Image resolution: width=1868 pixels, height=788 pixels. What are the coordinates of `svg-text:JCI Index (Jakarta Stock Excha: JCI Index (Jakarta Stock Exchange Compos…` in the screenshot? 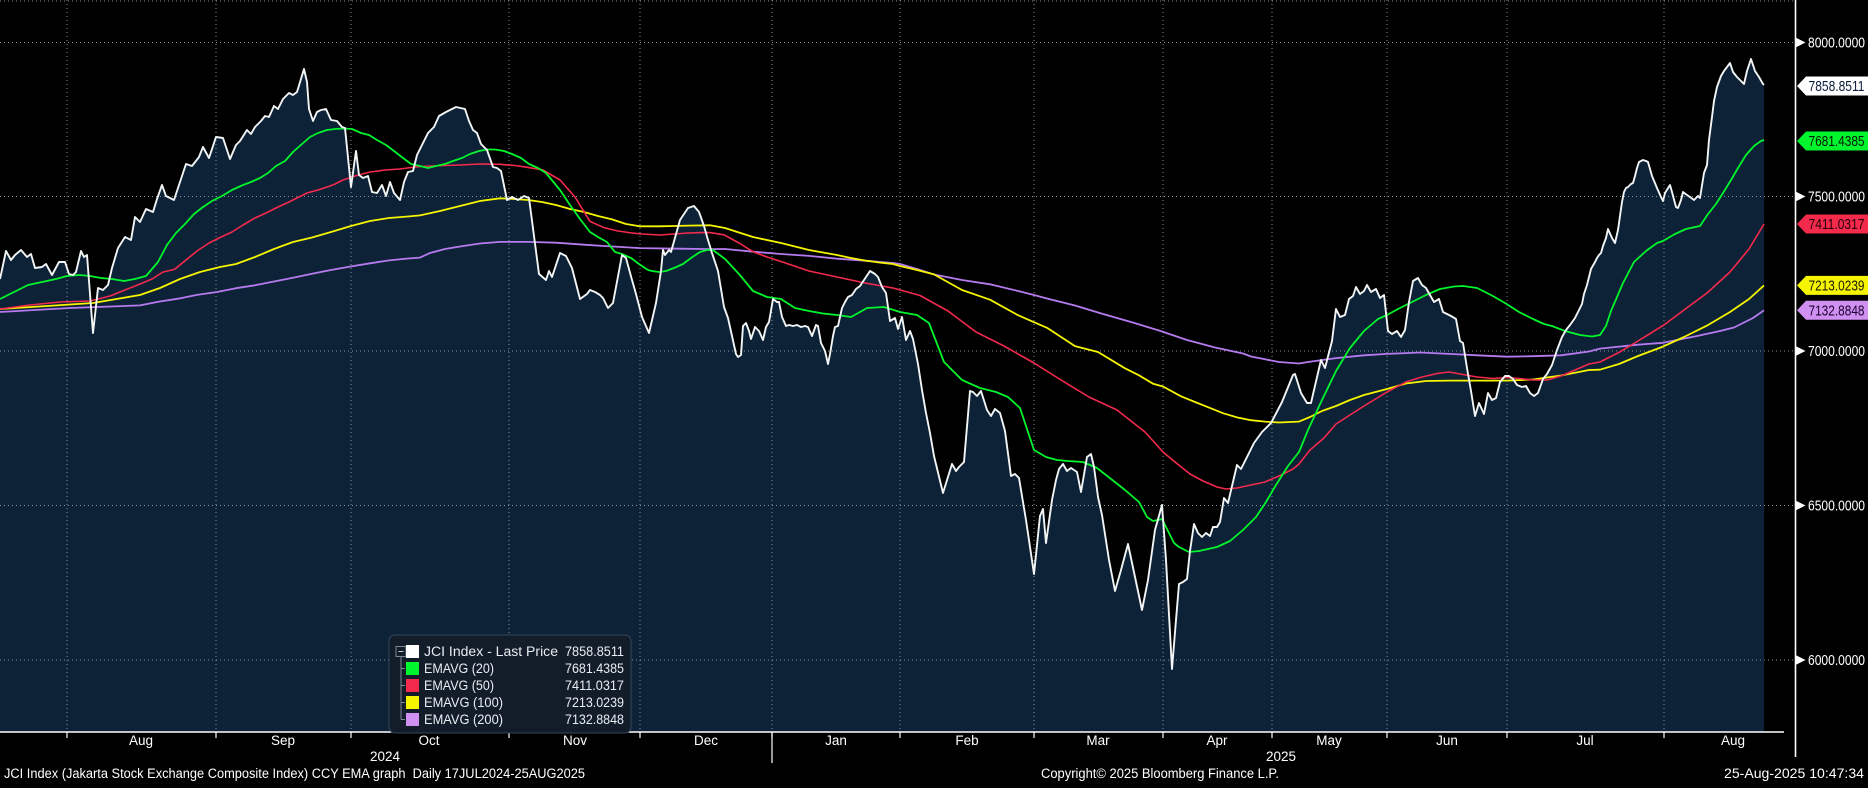 It's located at (294, 773).